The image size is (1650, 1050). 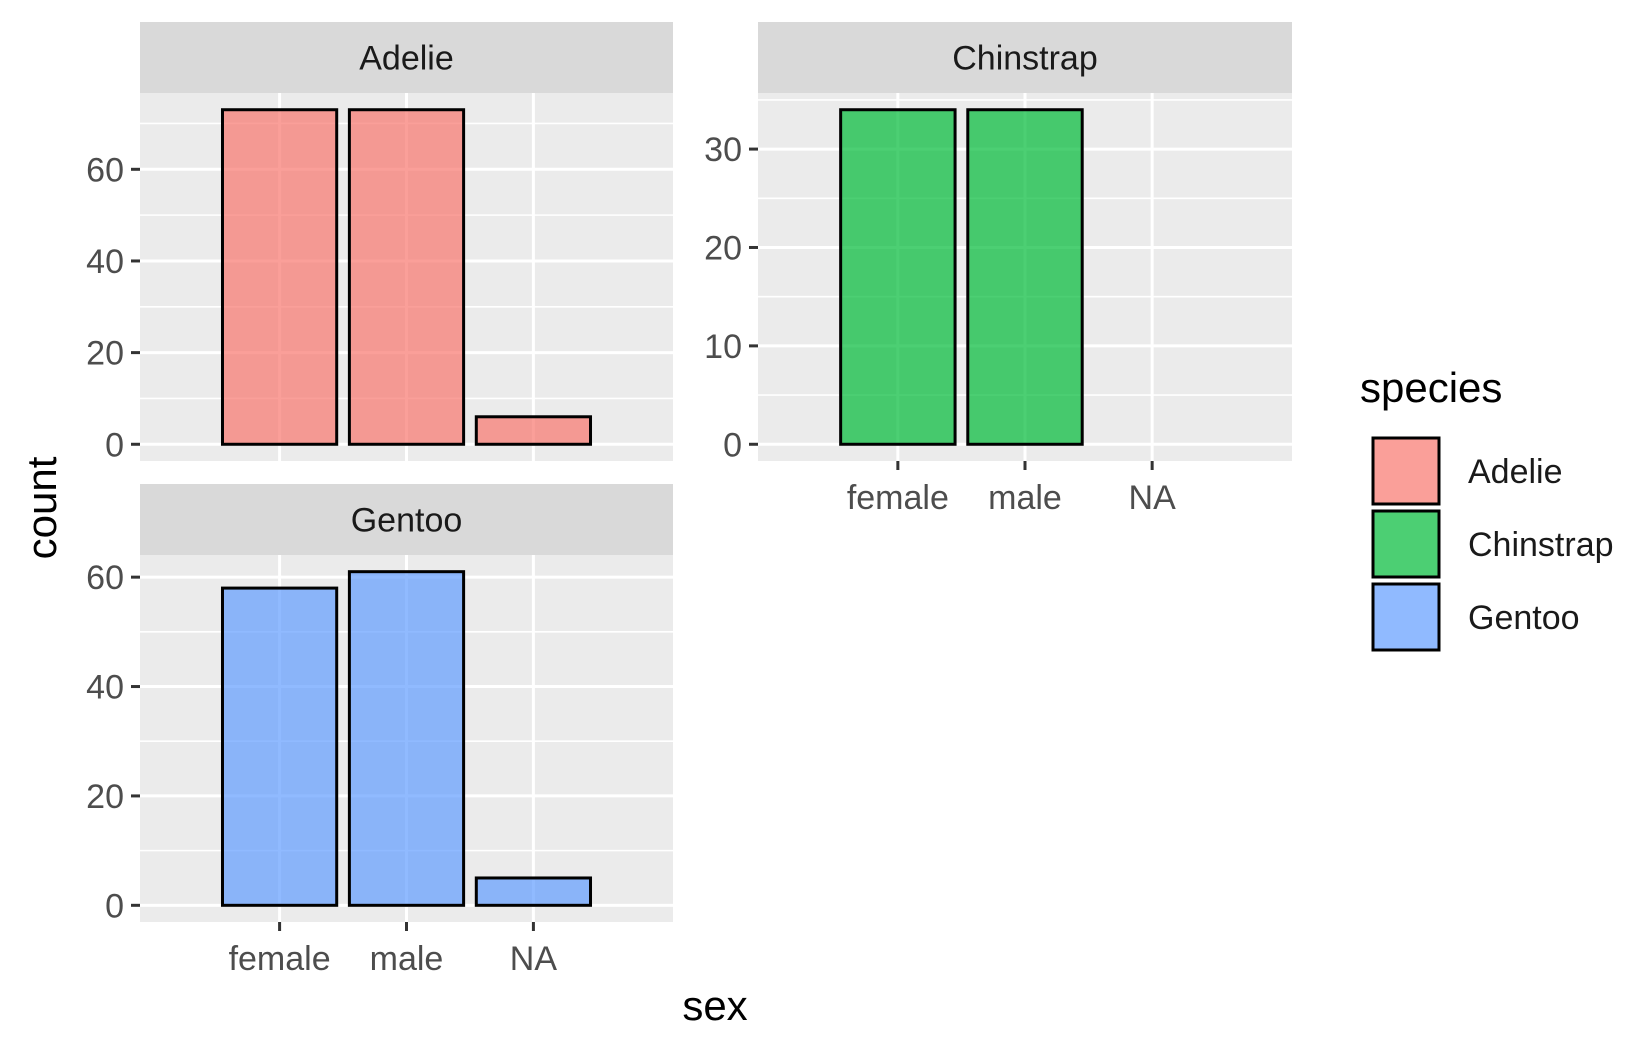 What do you see at coordinates (1541, 545) in the screenshot?
I see `legend-label-chinstrap: Chinstrap` at bounding box center [1541, 545].